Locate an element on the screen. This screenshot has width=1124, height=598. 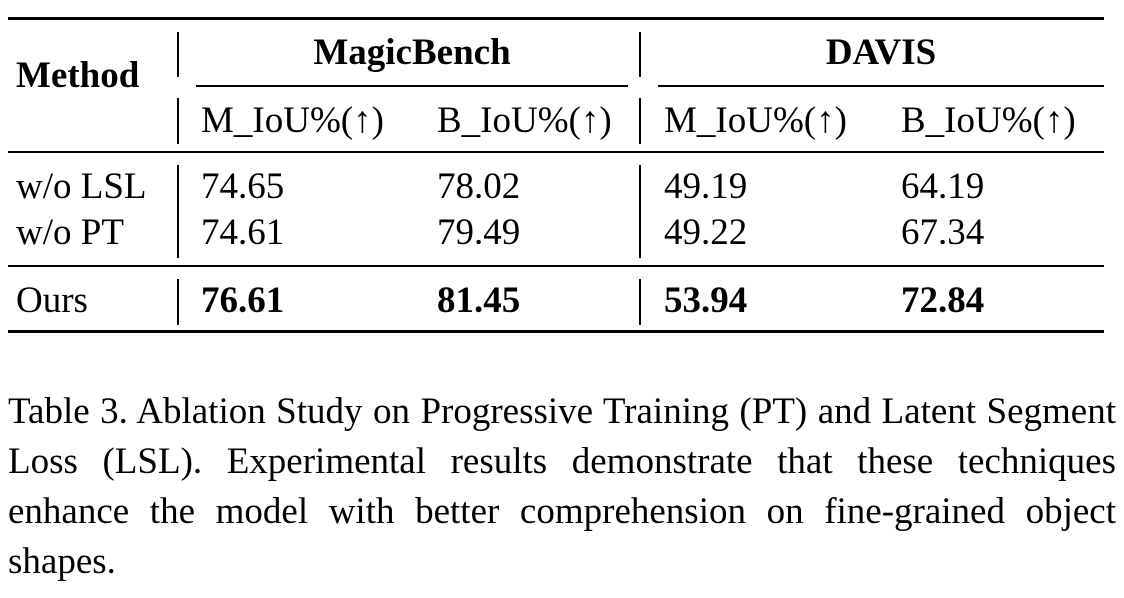
header-col-magicbench-miou: M_IoU%(↑) is located at coordinates (292, 120).